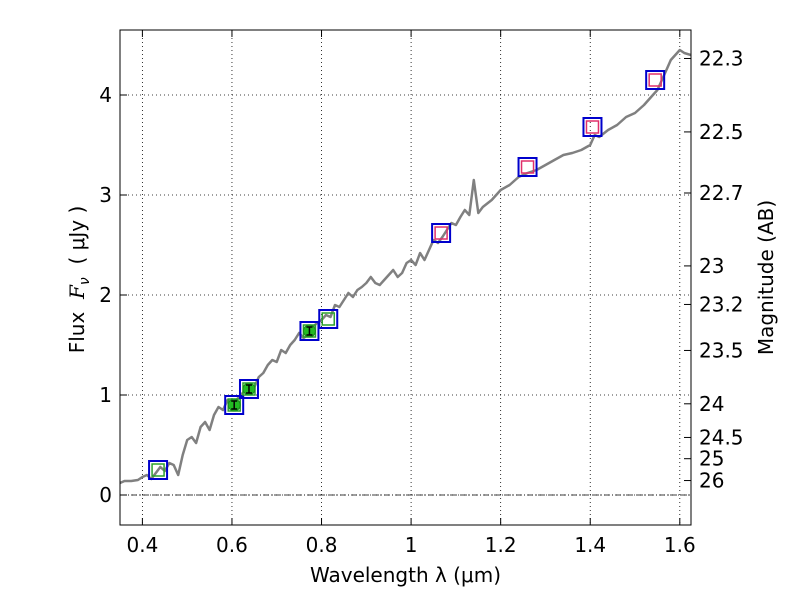  Describe the element at coordinates (721, 350) in the screenshot. I see `y2-tick-label: 23.5` at that location.